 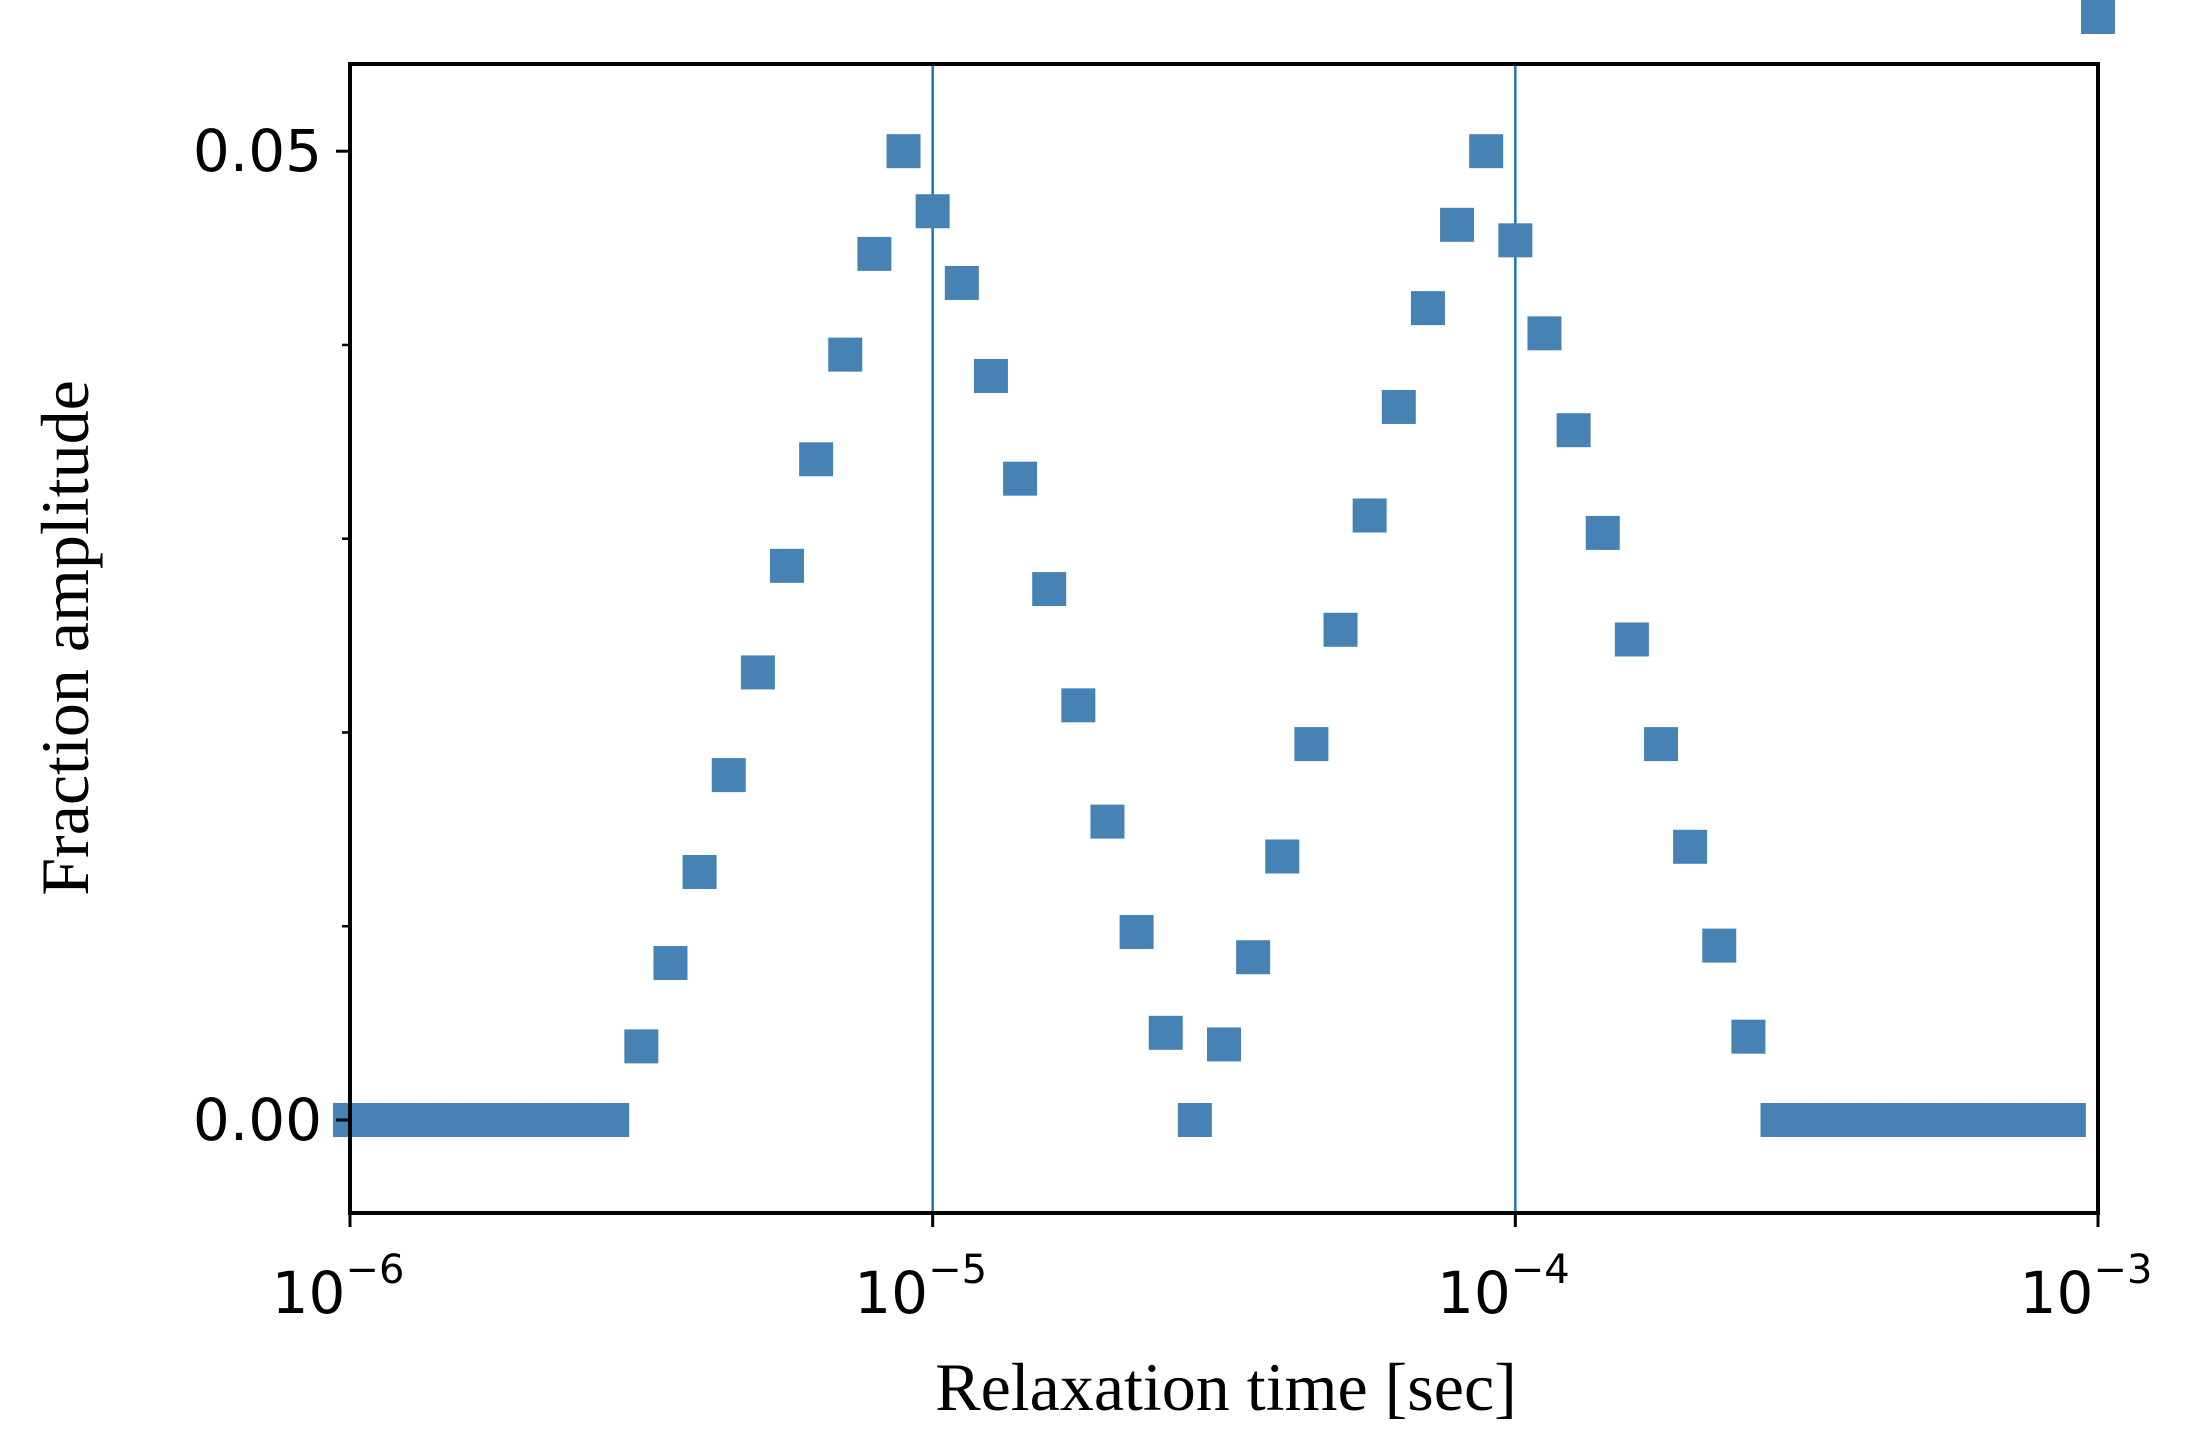 What do you see at coordinates (271, 635) in the screenshot?
I see `y-axis-ticks: 0.00 0.05` at bounding box center [271, 635].